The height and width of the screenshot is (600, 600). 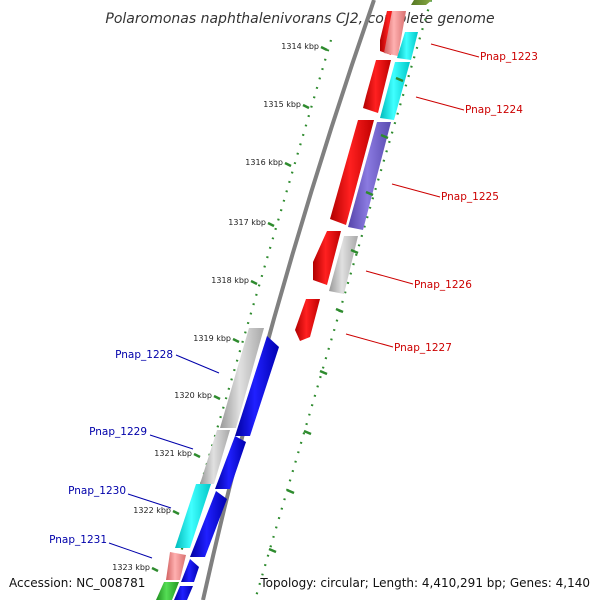 What do you see at coordinates (443, 285) in the screenshot?
I see `gene-label: Pnap_1226` at bounding box center [443, 285].